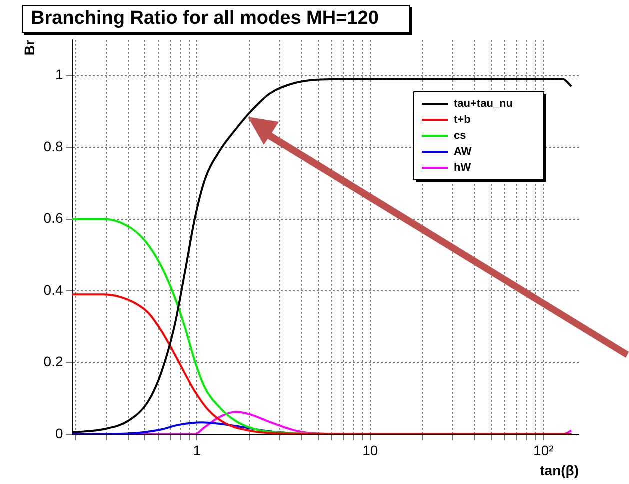  Describe the element at coordinates (29, 47) in the screenshot. I see `y-axis-title: Br` at that location.